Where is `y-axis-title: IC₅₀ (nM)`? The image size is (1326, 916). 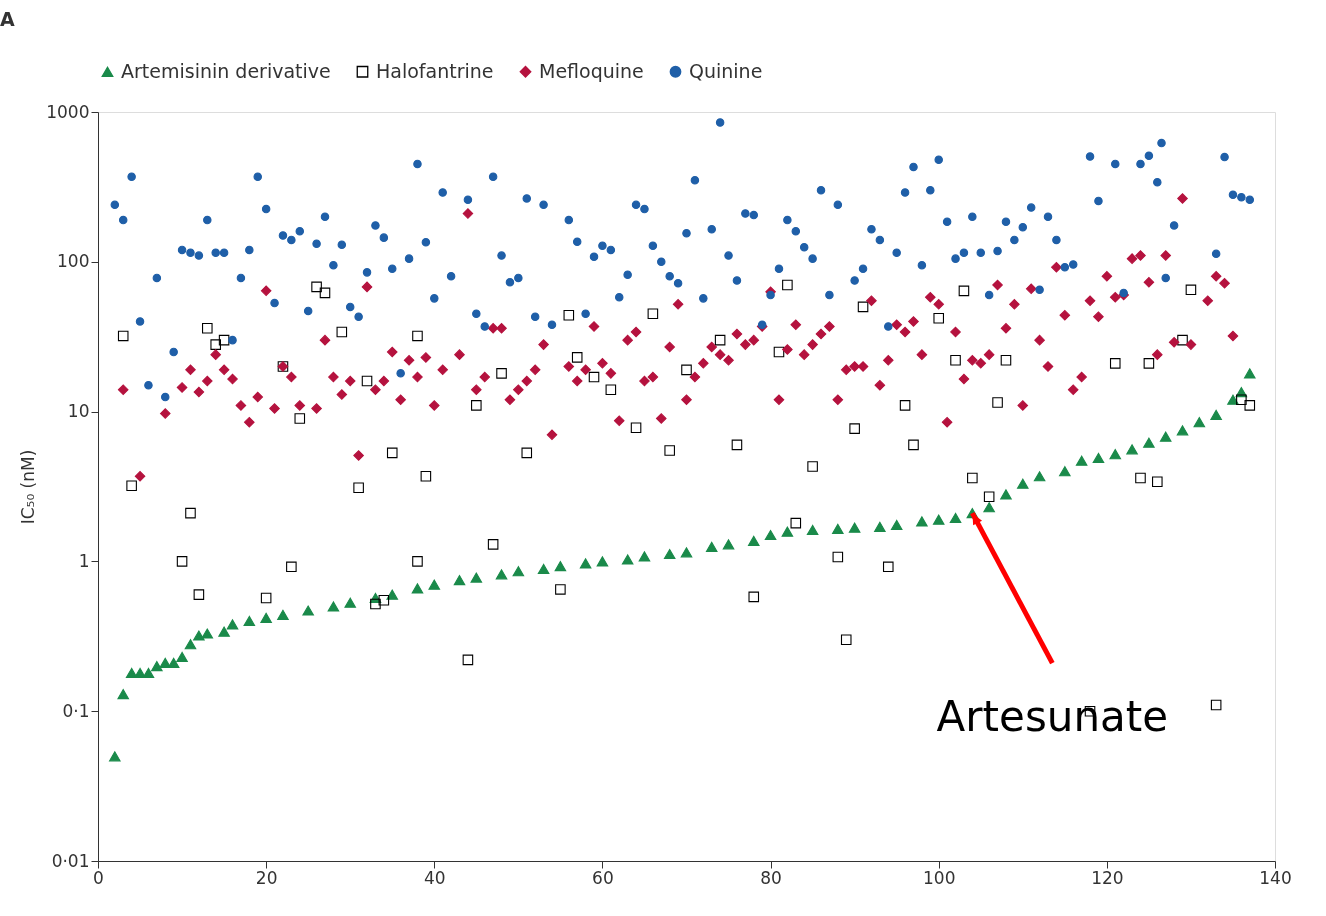 y-axis-title: IC₅₀ (nM) is located at coordinates (28, 487).